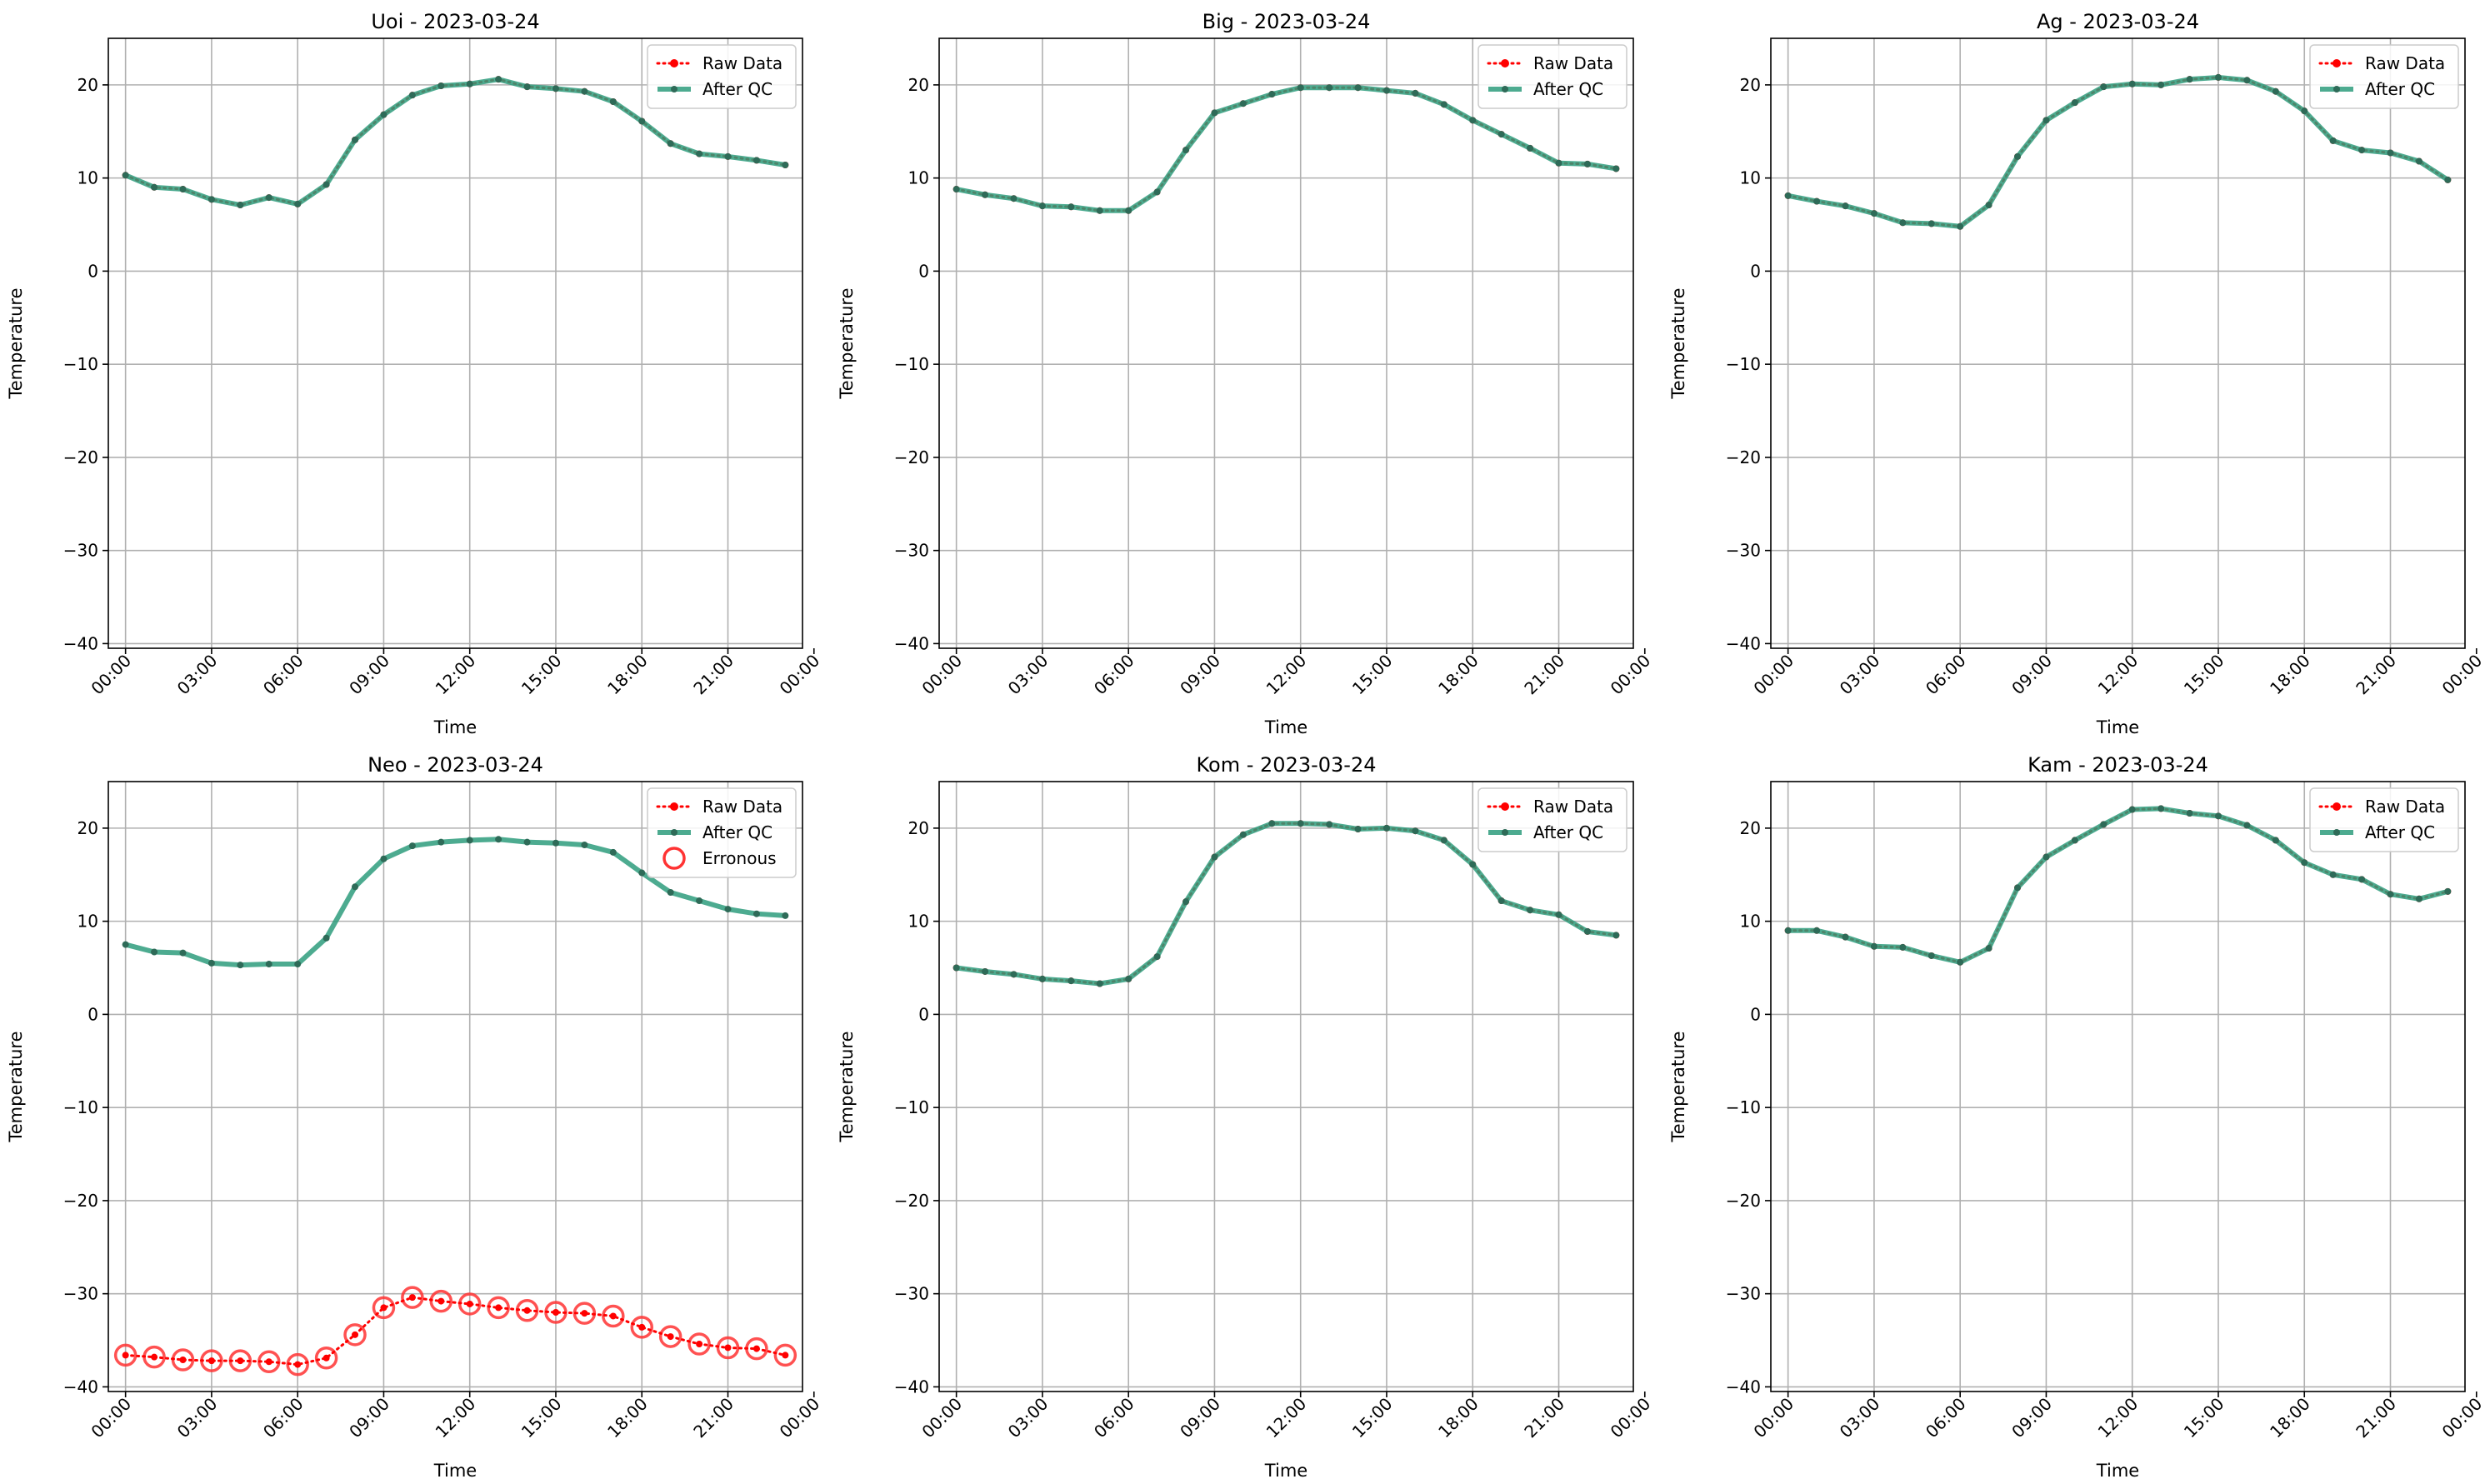 Image resolution: width=2485 pixels, height=1484 pixels. What do you see at coordinates (722, 832) in the screenshot?
I see `legend: Raw Data After QC Erronous` at bounding box center [722, 832].